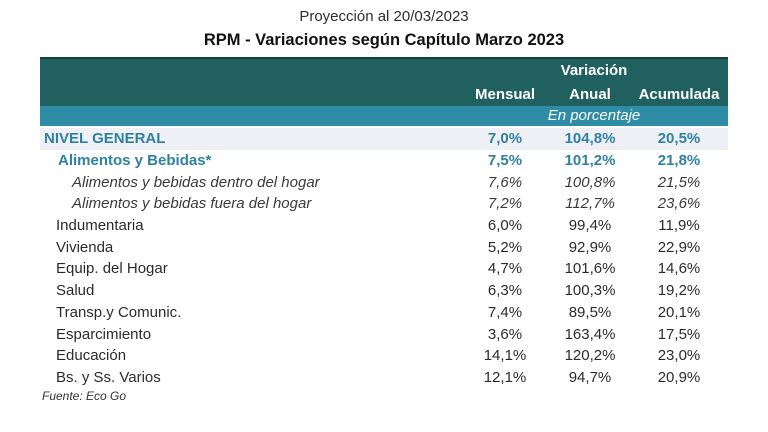 The width and height of the screenshot is (768, 432). Describe the element at coordinates (505, 226) in the screenshot. I see `cell-mensual: 6,0%` at that location.